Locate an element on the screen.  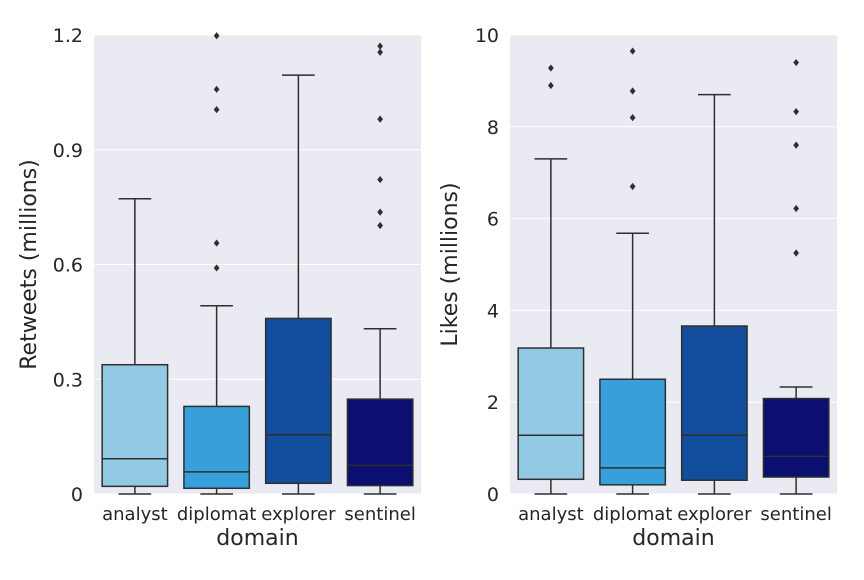
y-tick-label: 0.9 is located at coordinates (68, 151).